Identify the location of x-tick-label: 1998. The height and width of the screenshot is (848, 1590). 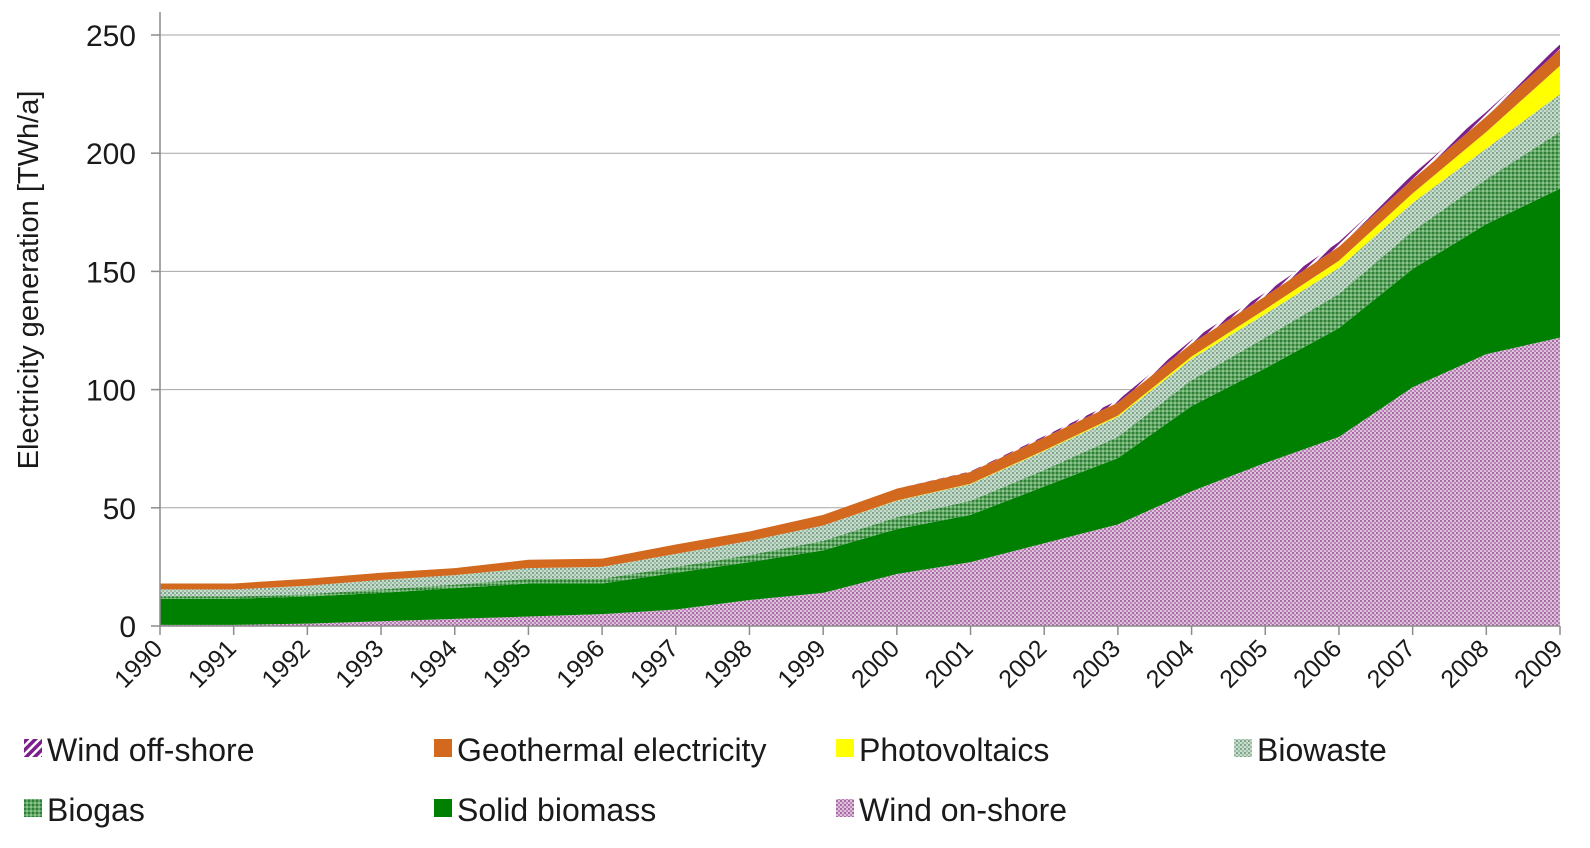
(728, 663).